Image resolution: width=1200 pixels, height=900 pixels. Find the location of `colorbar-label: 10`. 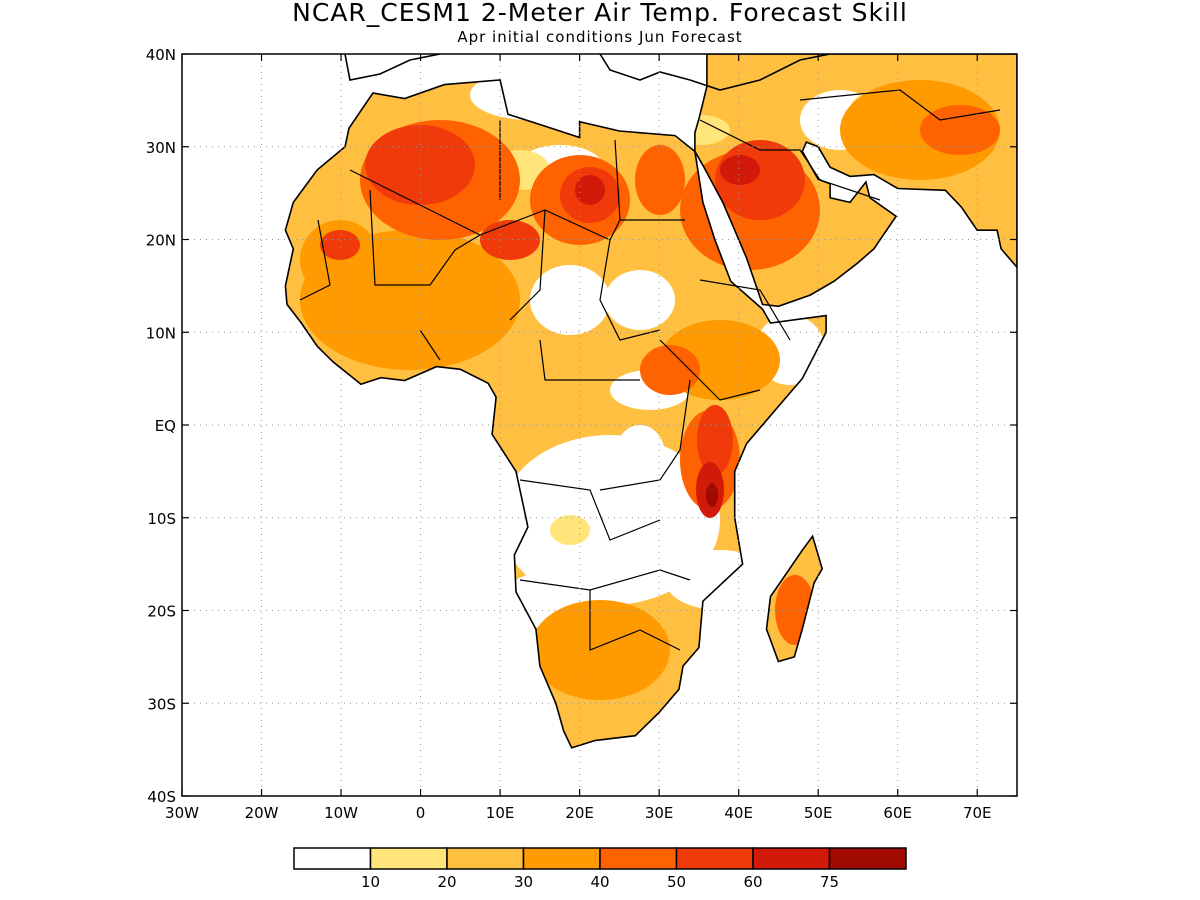

colorbar-label: 10 is located at coordinates (370, 882).